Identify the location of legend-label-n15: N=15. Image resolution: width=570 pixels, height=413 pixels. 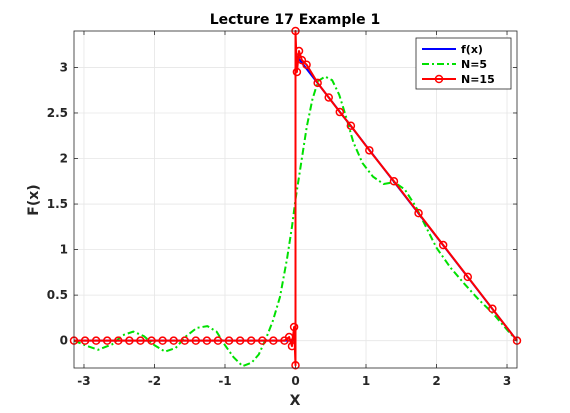
(478, 79).